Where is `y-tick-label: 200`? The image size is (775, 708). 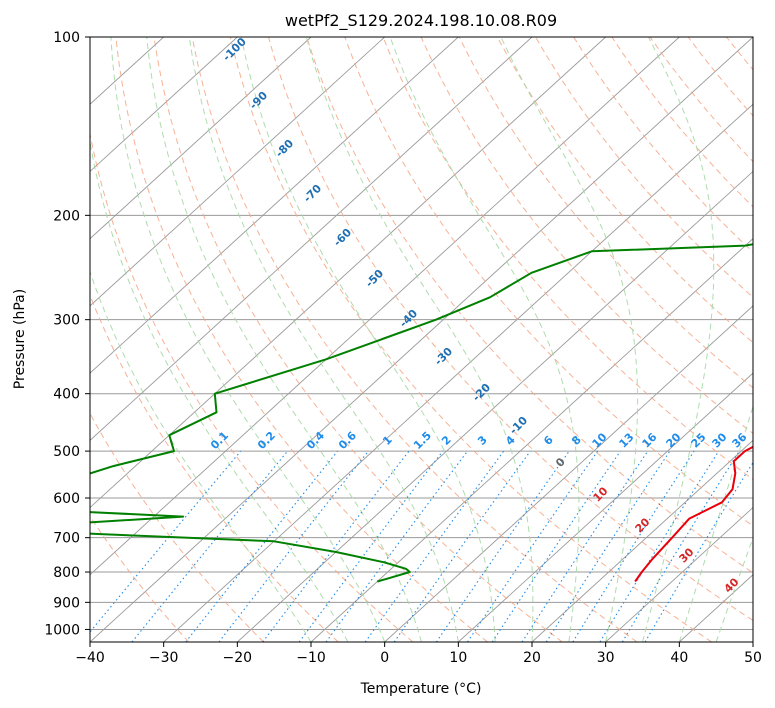 y-tick-label: 200 is located at coordinates (66, 216).